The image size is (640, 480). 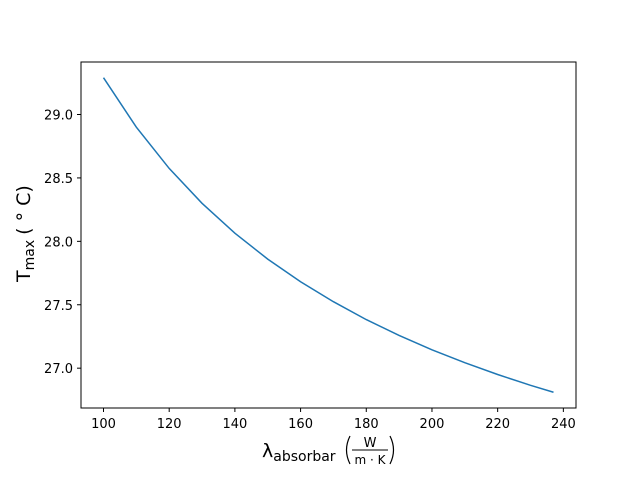 I want to click on x-label-numerator: W, so click(x=370, y=443).